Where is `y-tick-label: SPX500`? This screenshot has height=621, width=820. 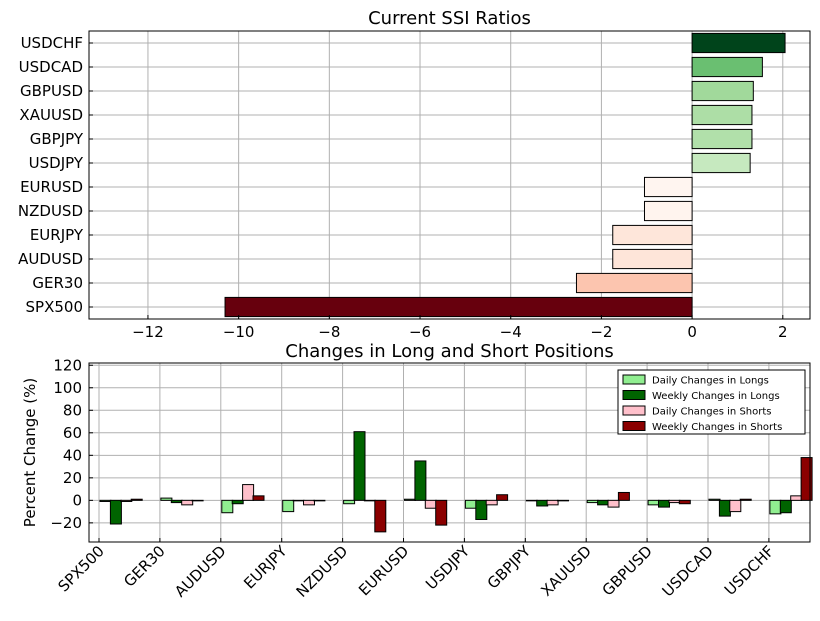
y-tick-label: SPX500 is located at coordinates (54, 307).